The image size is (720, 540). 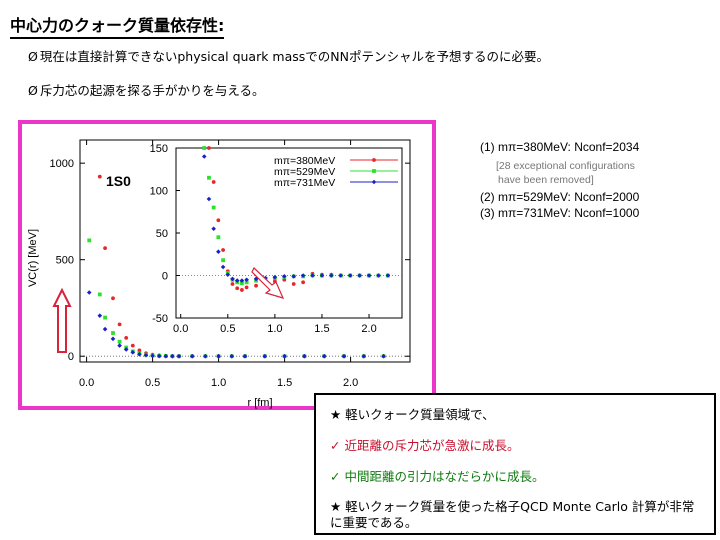 I want to click on attraction-arrow-icon, so click(x=268, y=283).